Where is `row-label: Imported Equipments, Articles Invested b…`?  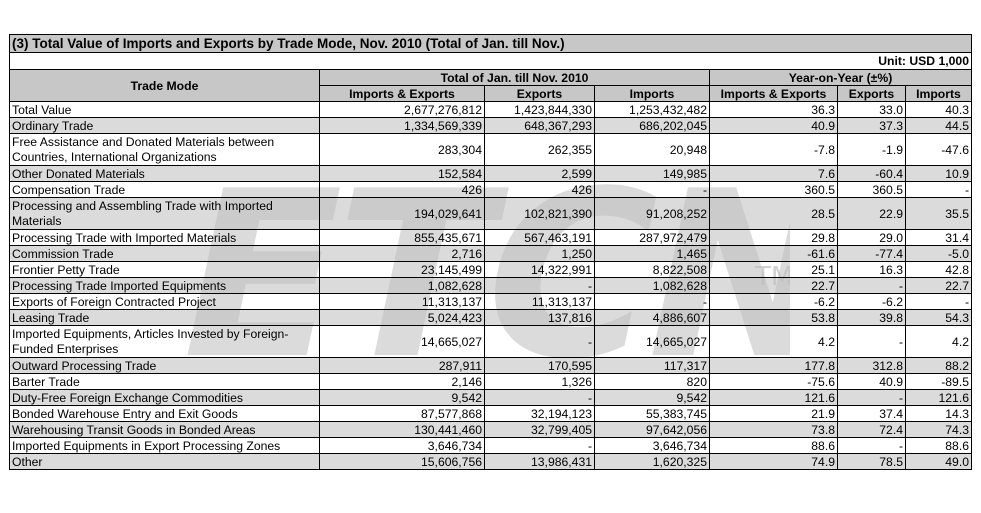
row-label: Imported Equipments, Articles Invested b… is located at coordinates (164, 341).